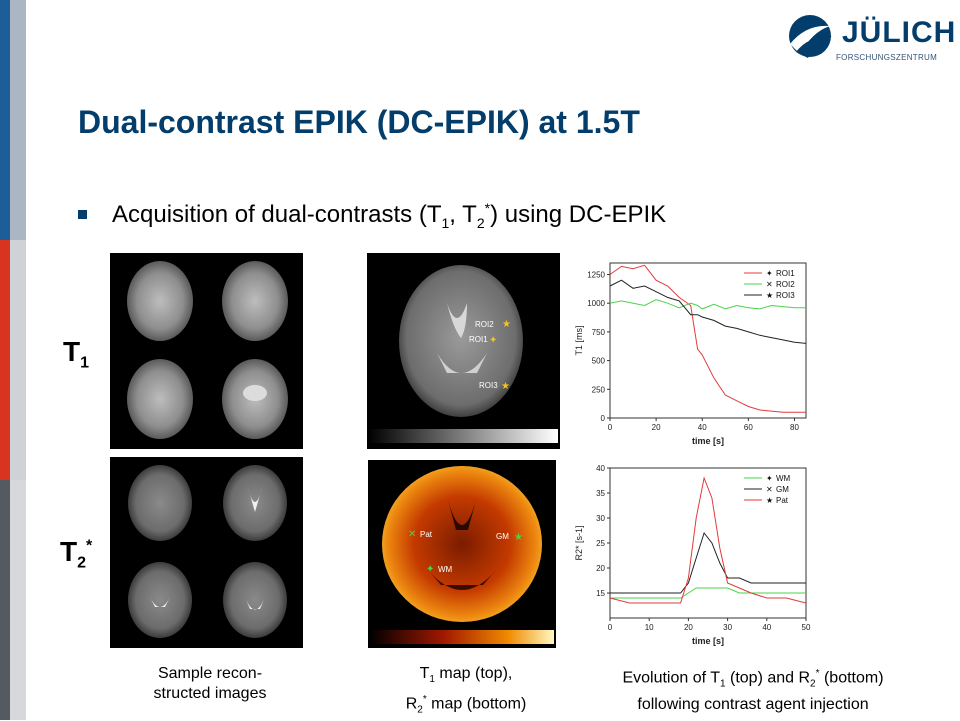 Image resolution: width=960 pixels, height=721 pixels. I want to click on series-line-roi3, so click(708, 311).